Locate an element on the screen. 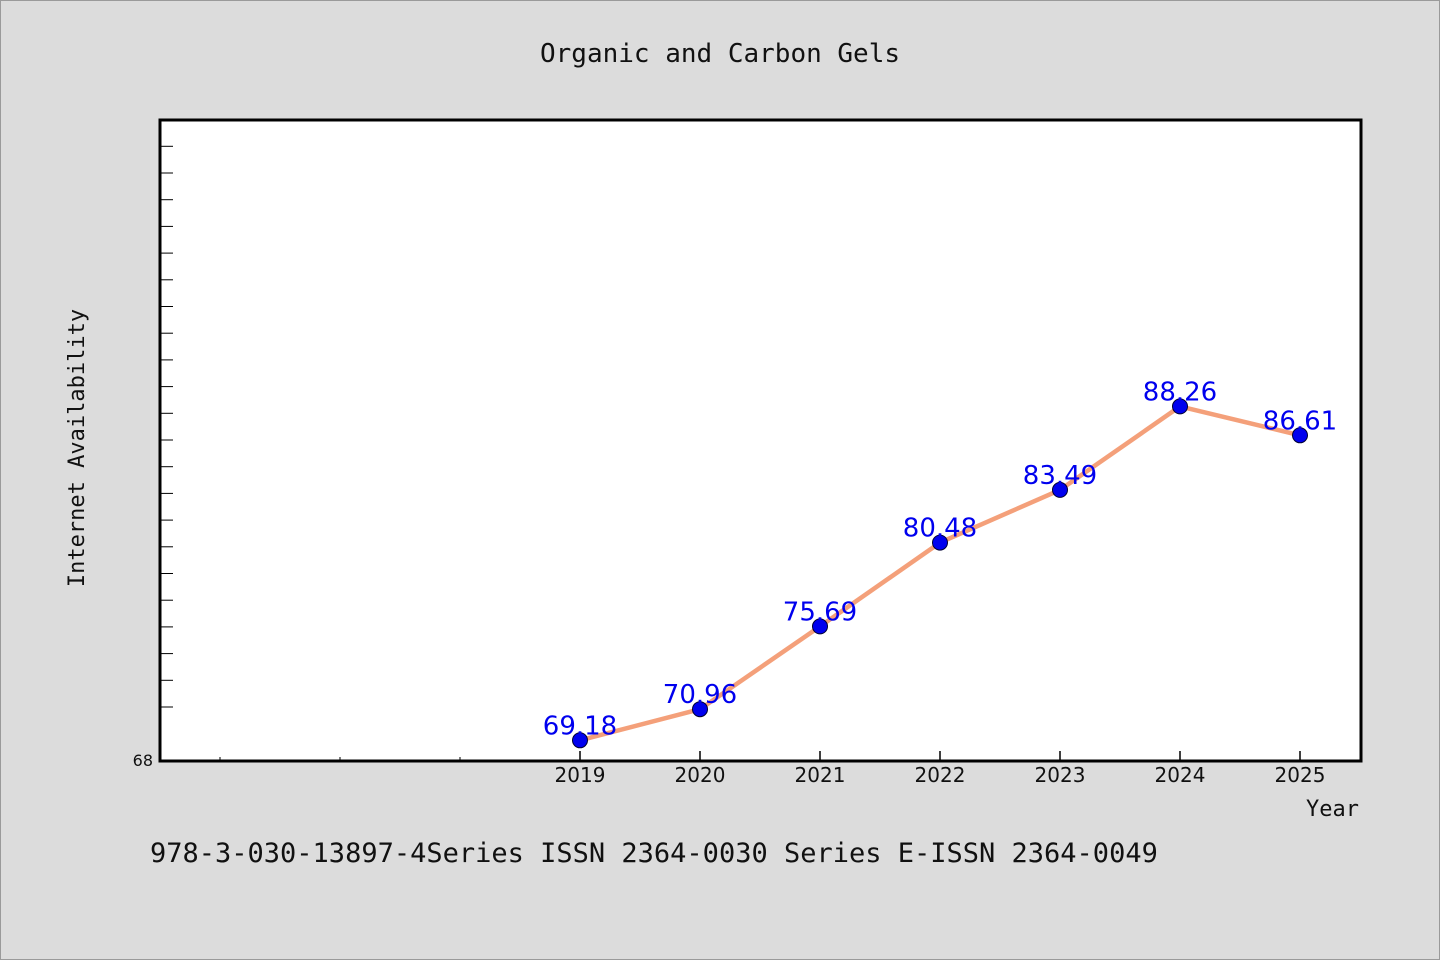  data-label: 88.26 is located at coordinates (1180, 392).